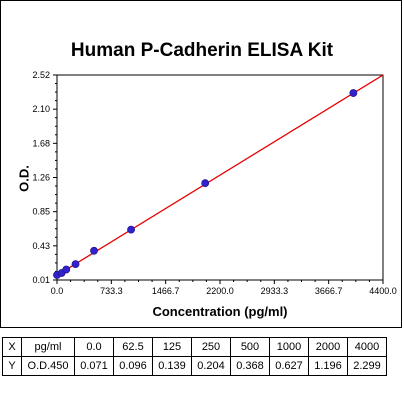 The image size is (404, 404). I want to click on table-cell: 0.139, so click(172, 366).